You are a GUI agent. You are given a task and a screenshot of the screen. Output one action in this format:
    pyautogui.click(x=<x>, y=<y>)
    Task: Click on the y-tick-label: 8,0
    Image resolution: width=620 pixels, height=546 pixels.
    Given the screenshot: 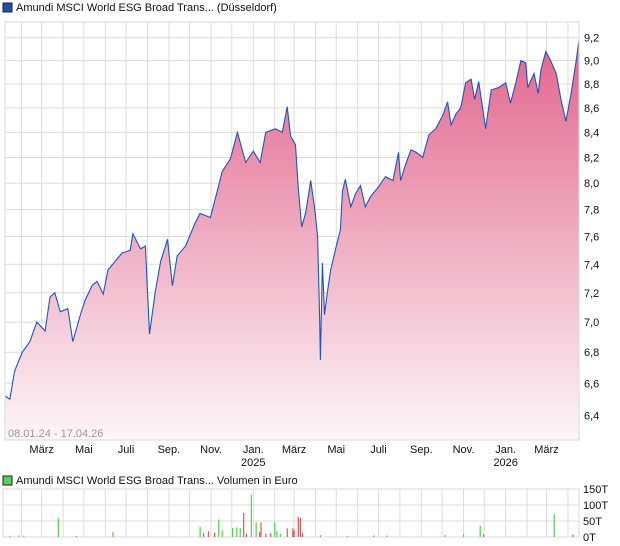 What is the action you would take?
    pyautogui.click(x=591, y=184)
    